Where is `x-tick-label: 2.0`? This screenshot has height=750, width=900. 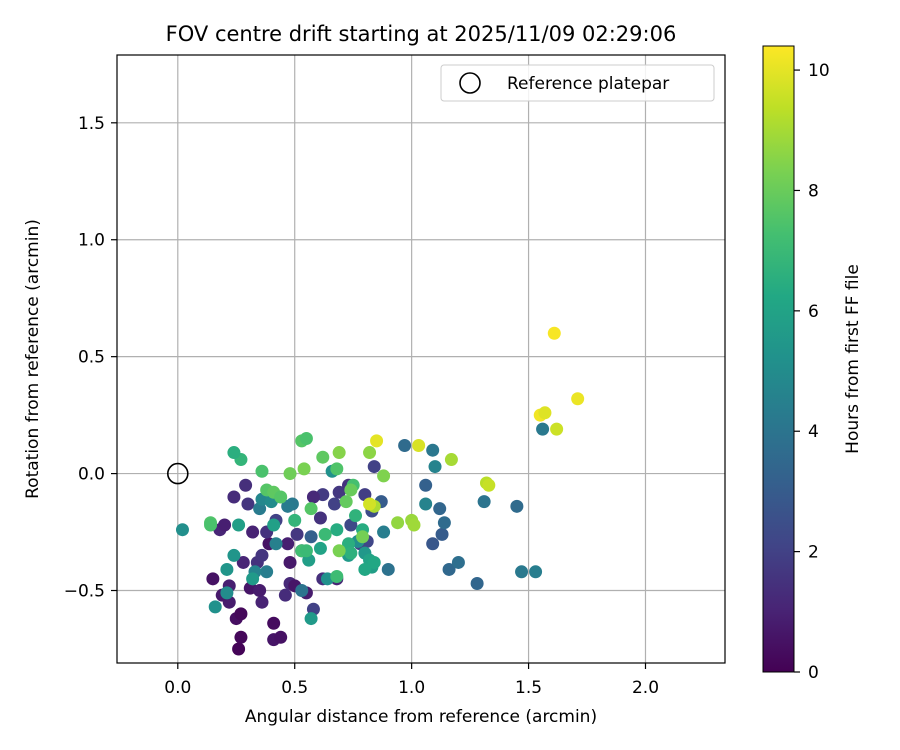
x-tick-label: 2.0 is located at coordinates (645, 688).